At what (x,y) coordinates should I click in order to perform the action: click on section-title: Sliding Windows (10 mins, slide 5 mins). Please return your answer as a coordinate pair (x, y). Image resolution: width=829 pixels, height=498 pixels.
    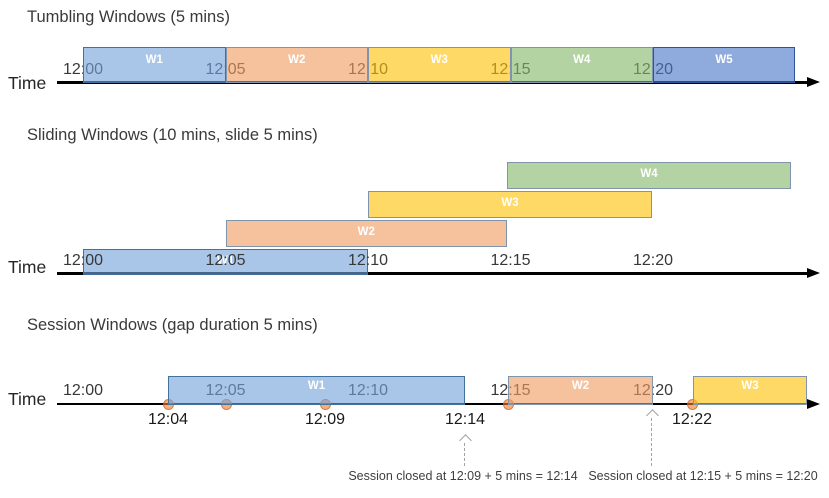
    Looking at the image, I should click on (172, 135).